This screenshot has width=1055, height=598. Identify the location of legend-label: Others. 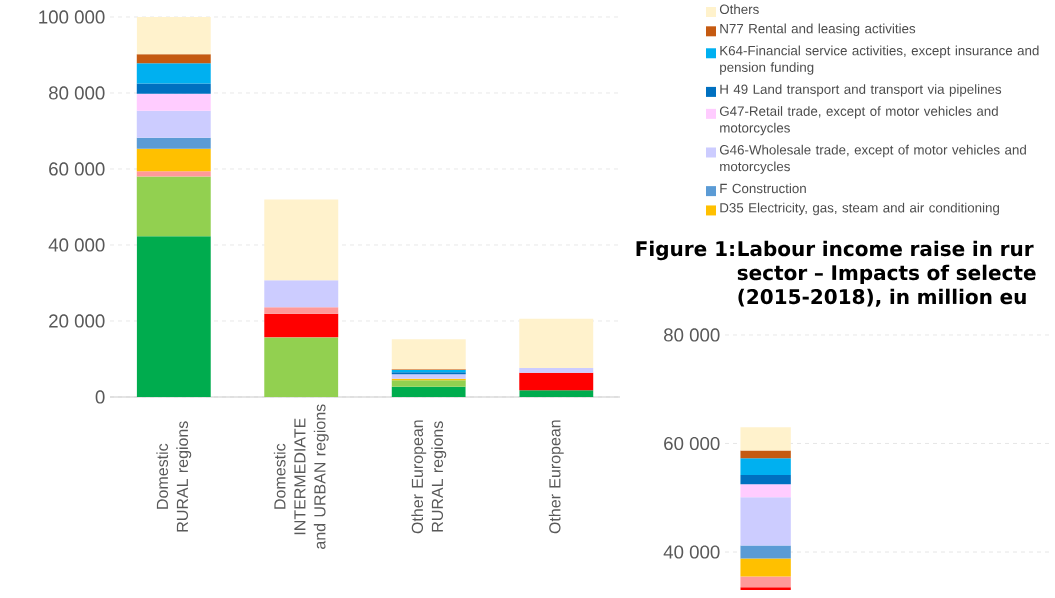
(739, 9).